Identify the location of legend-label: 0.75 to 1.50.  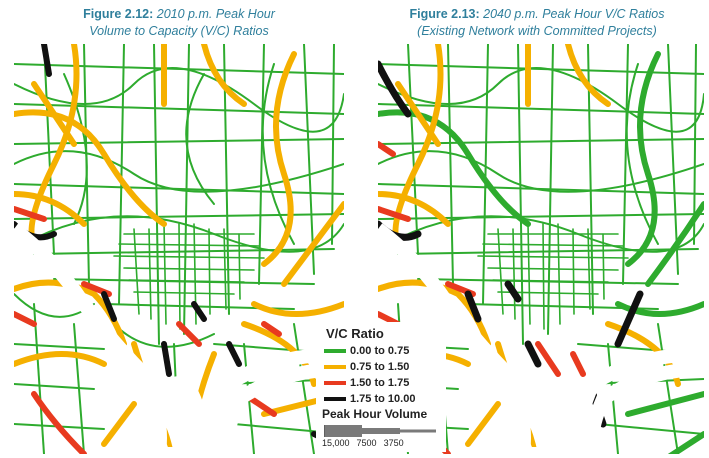
(380, 367).